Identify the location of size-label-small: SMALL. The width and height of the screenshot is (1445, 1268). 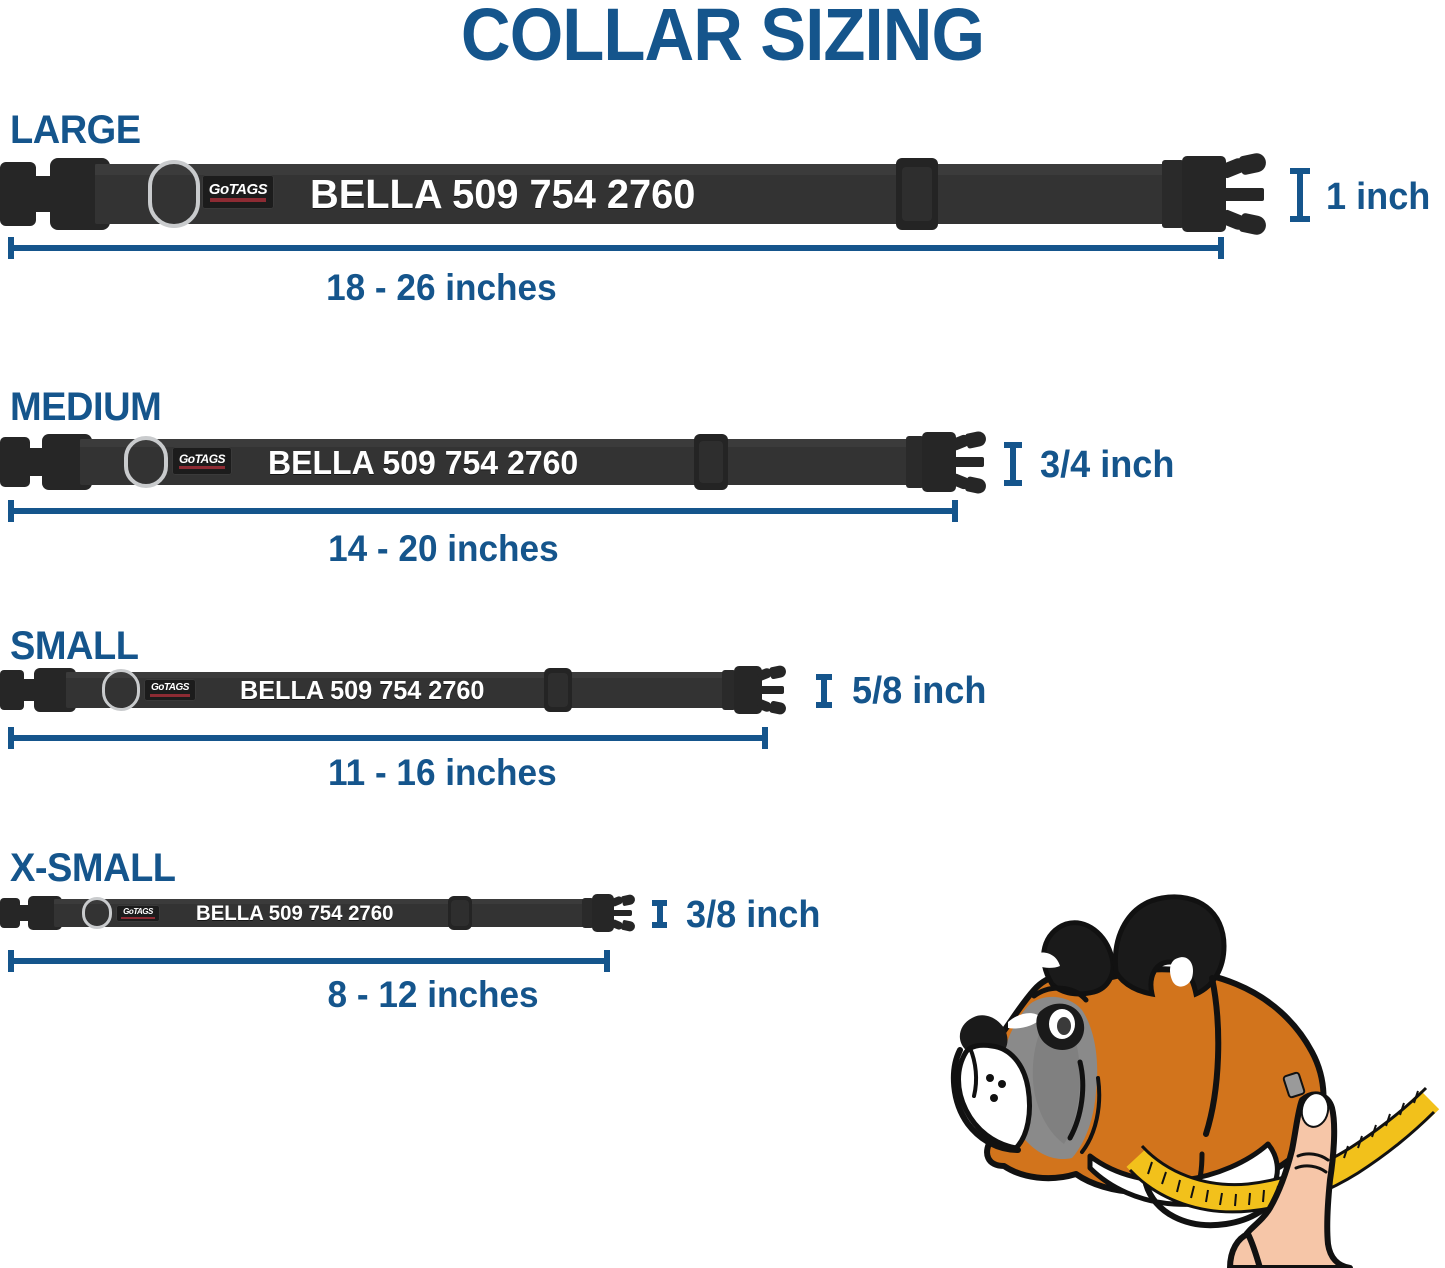
(74, 646).